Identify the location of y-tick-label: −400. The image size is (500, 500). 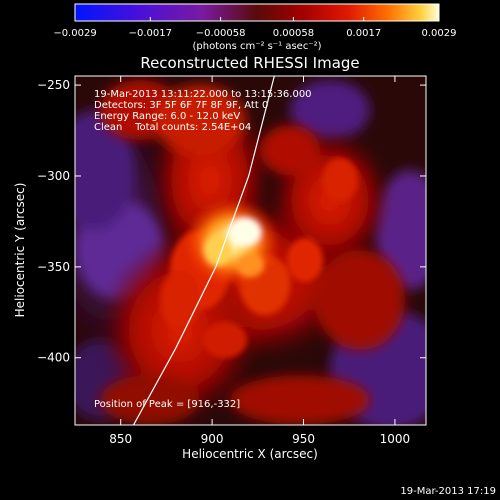
(53, 358).